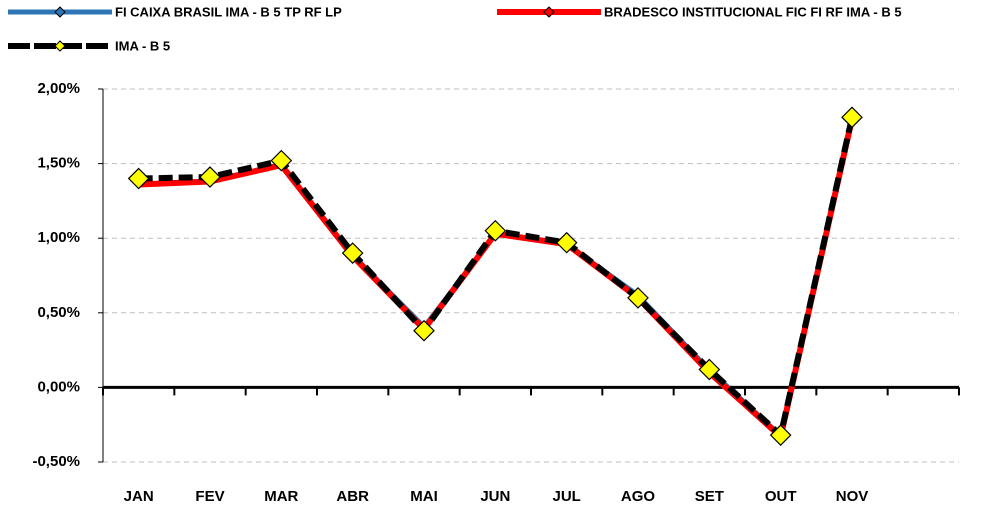 This screenshot has width=987, height=511. I want to click on y-tick-label: 1,50%, so click(58, 163).